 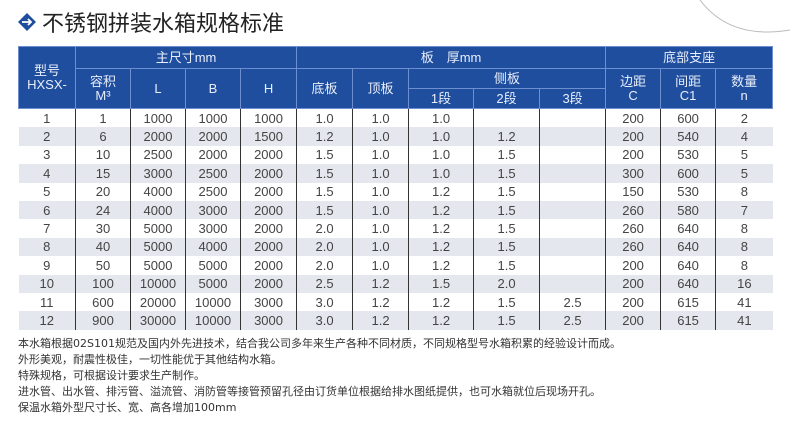 What do you see at coordinates (103, 88) in the screenshot?
I see `header-volume: 容积 M³` at bounding box center [103, 88].